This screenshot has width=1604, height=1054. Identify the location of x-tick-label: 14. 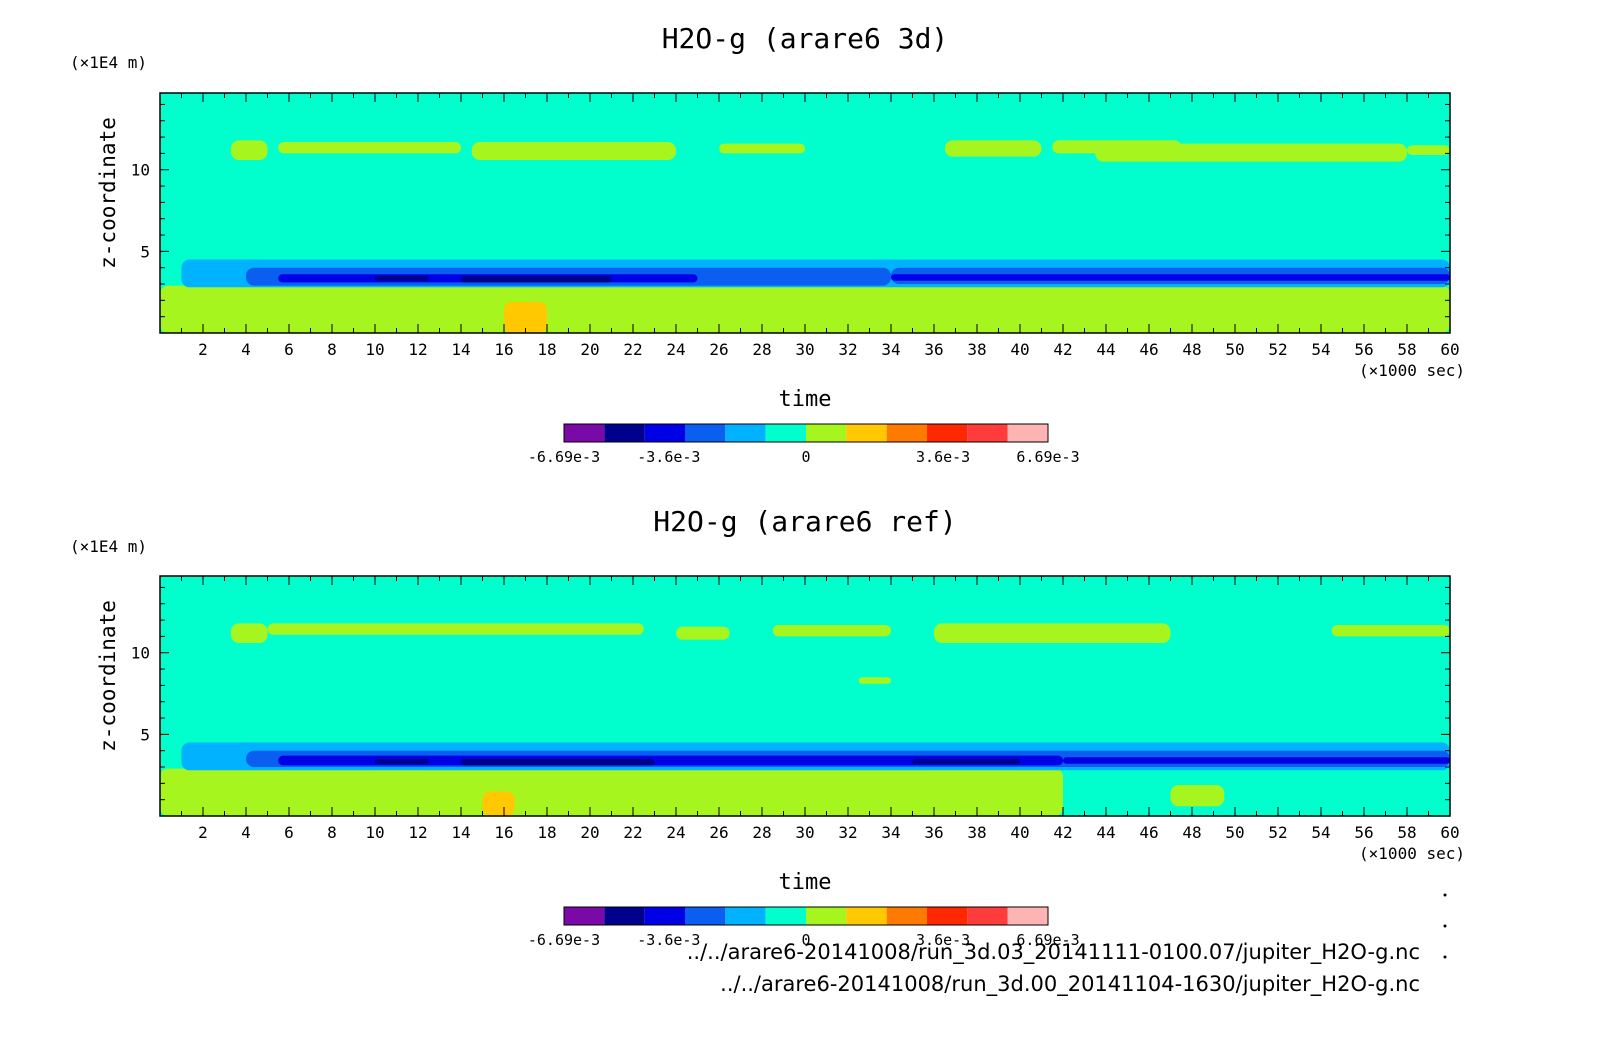
(460, 832).